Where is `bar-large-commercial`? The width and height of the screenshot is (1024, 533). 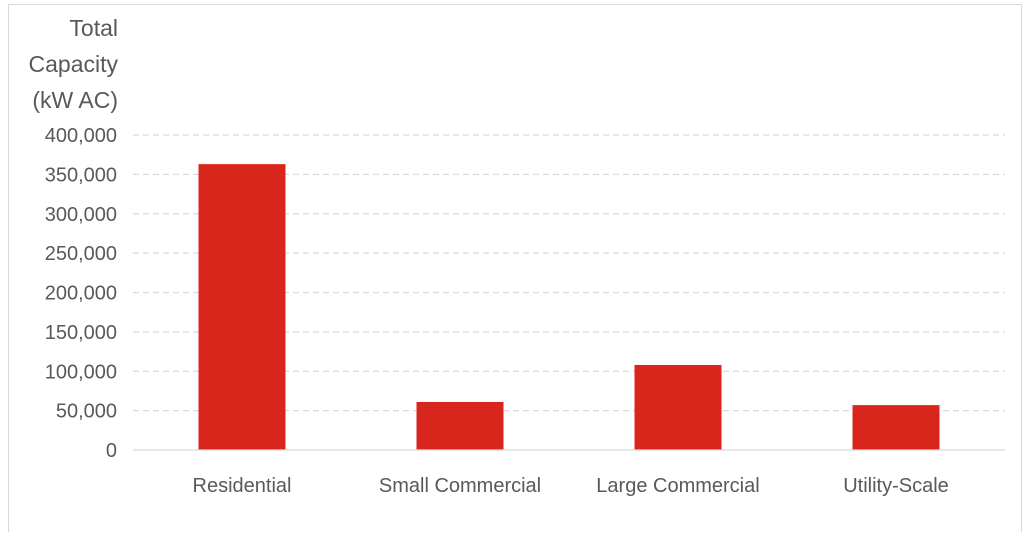 bar-large-commercial is located at coordinates (678, 407).